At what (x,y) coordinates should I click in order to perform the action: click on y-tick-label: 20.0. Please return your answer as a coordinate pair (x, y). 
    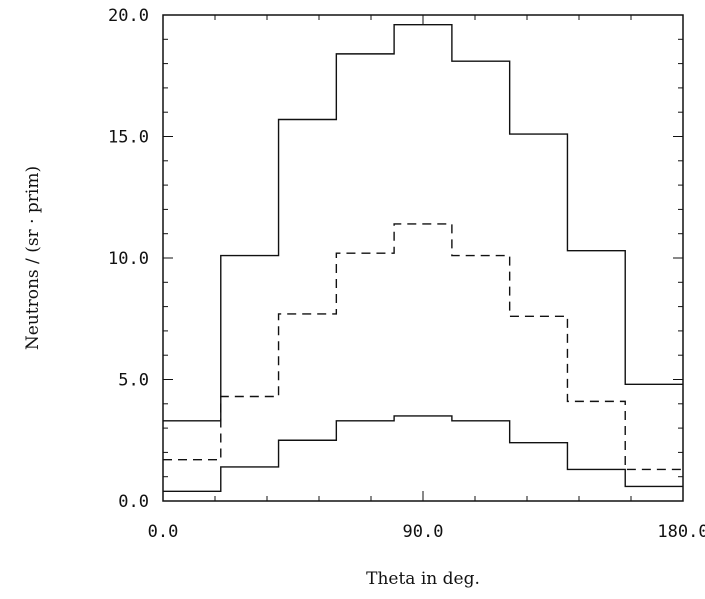
    Looking at the image, I should click on (128, 16).